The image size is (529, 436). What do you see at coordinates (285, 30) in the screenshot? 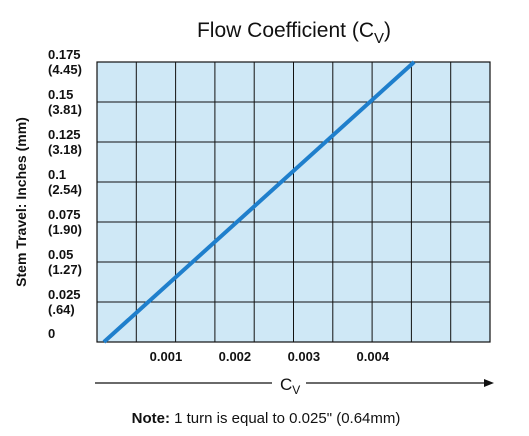
I see `title-text: Flow Coefficient (C` at bounding box center [285, 30].